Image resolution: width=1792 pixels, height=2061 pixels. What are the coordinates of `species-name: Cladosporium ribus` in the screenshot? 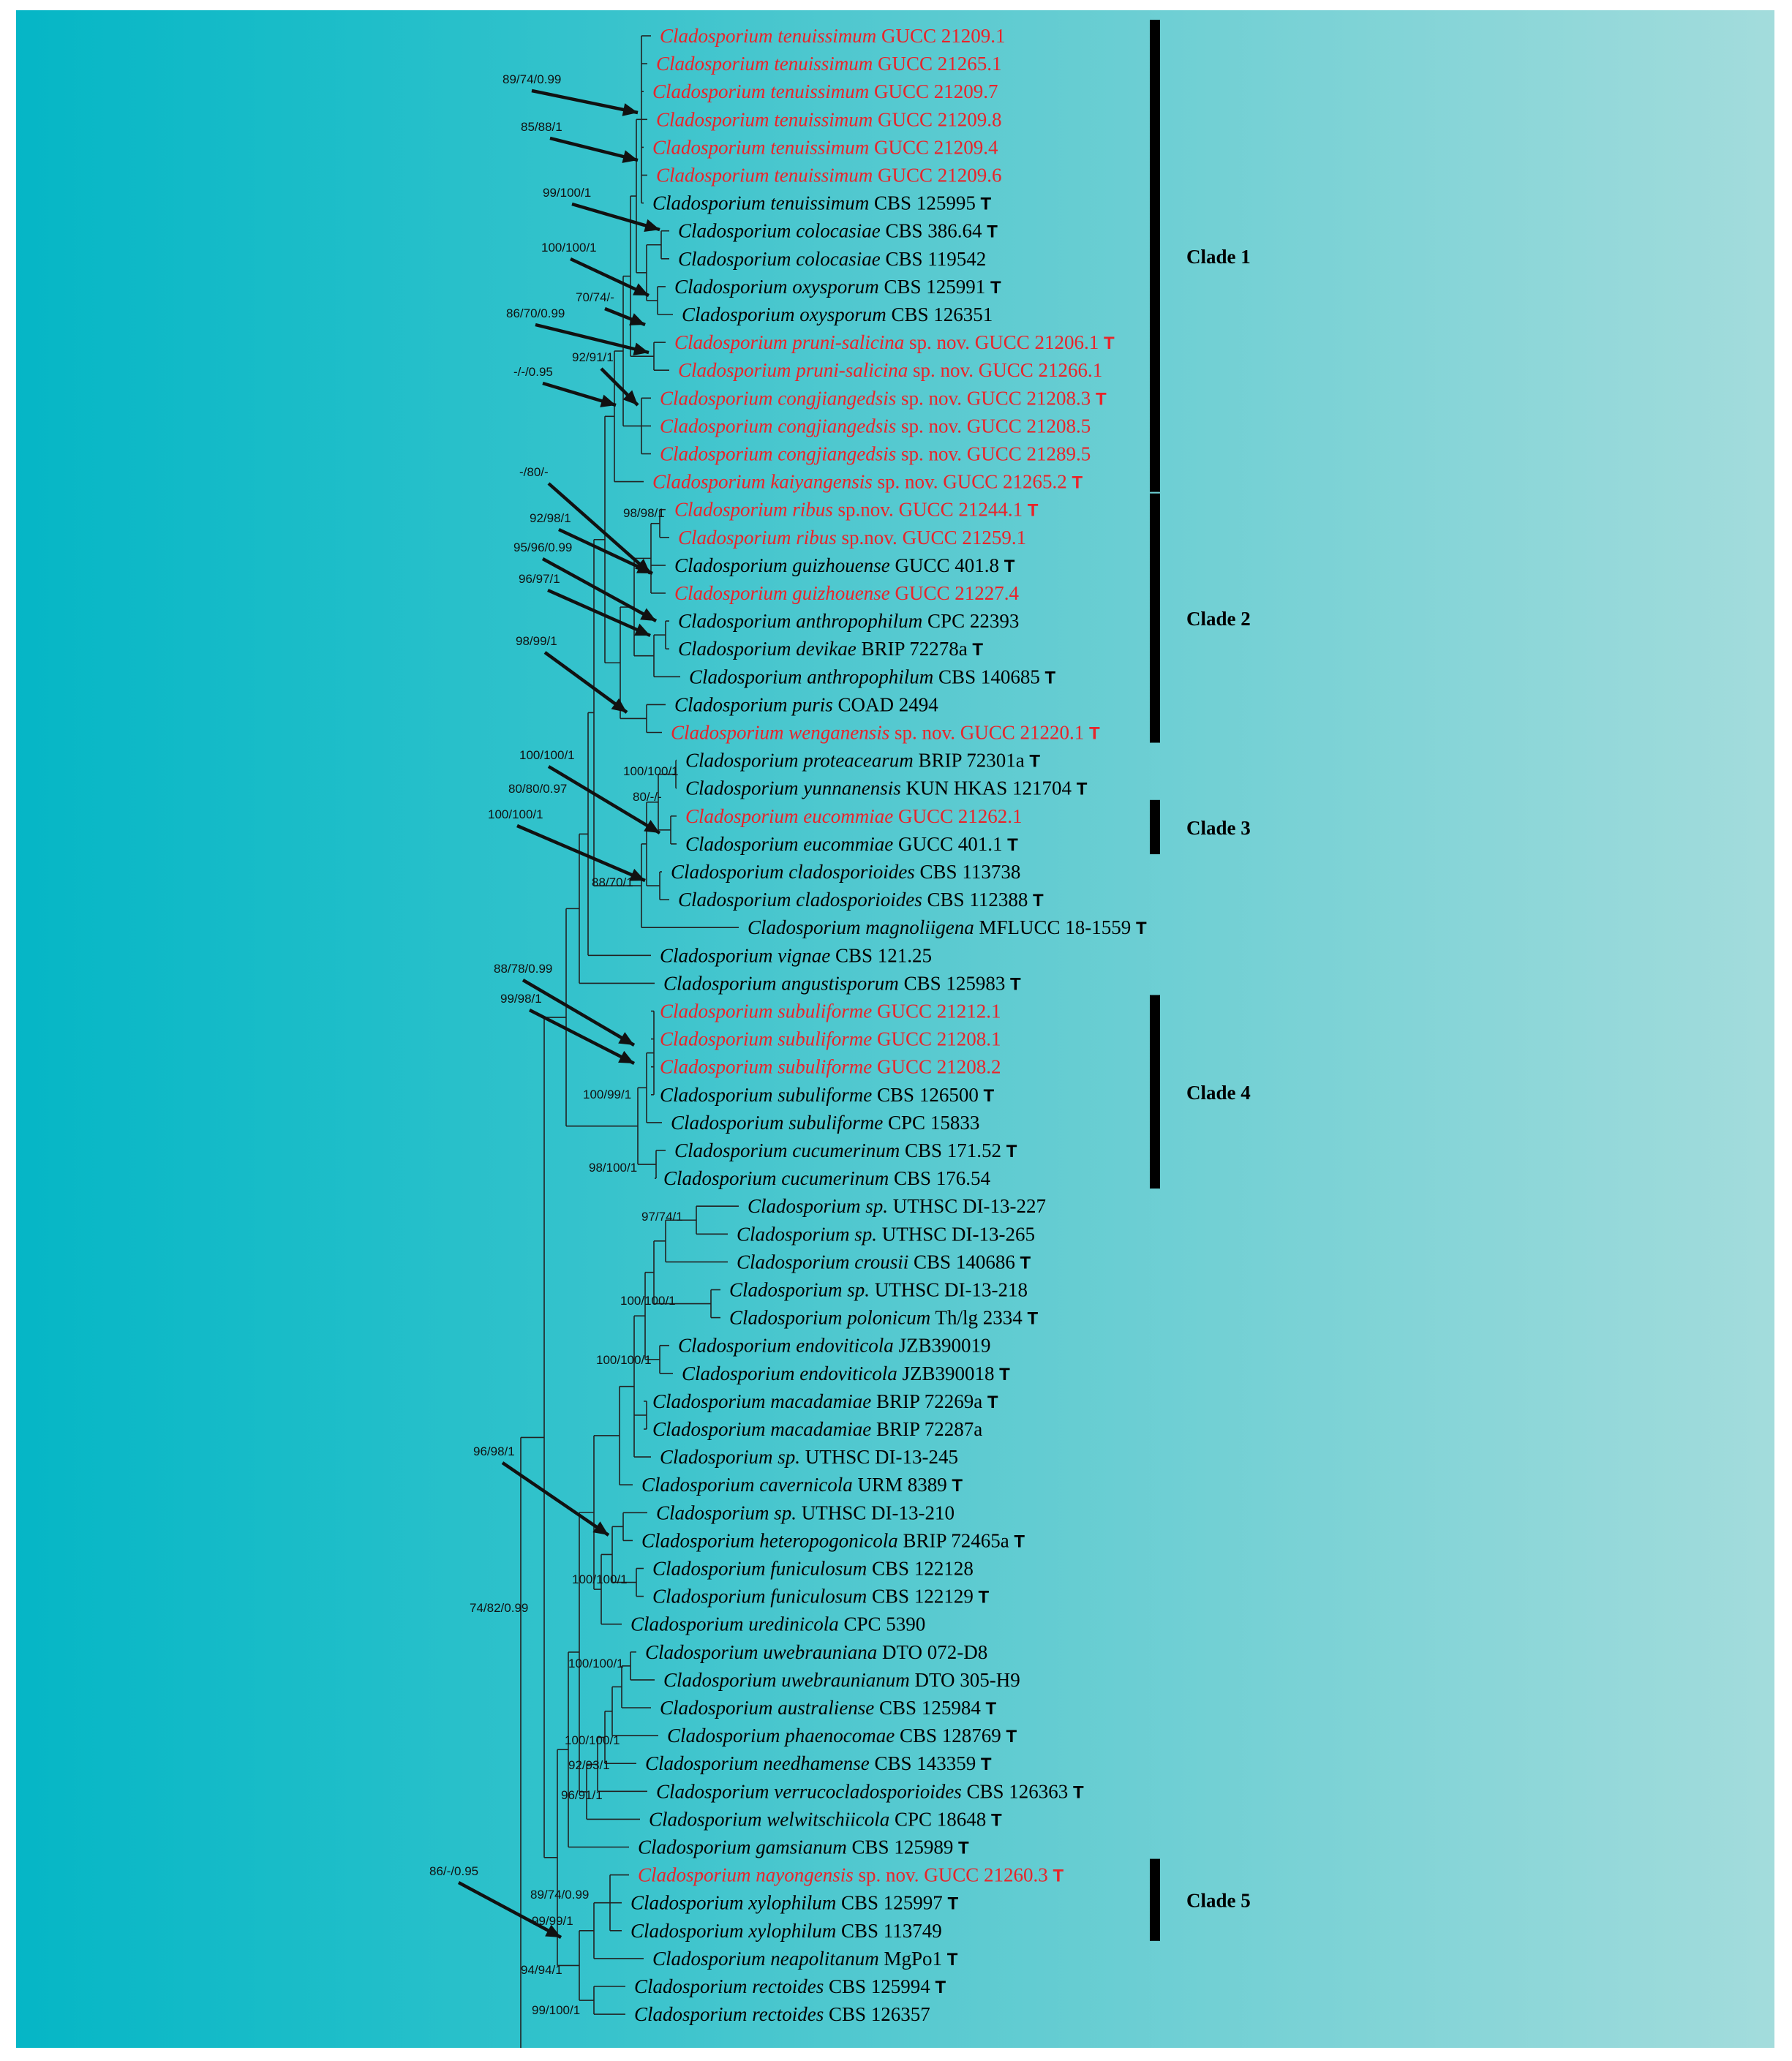 It's located at (757, 538).